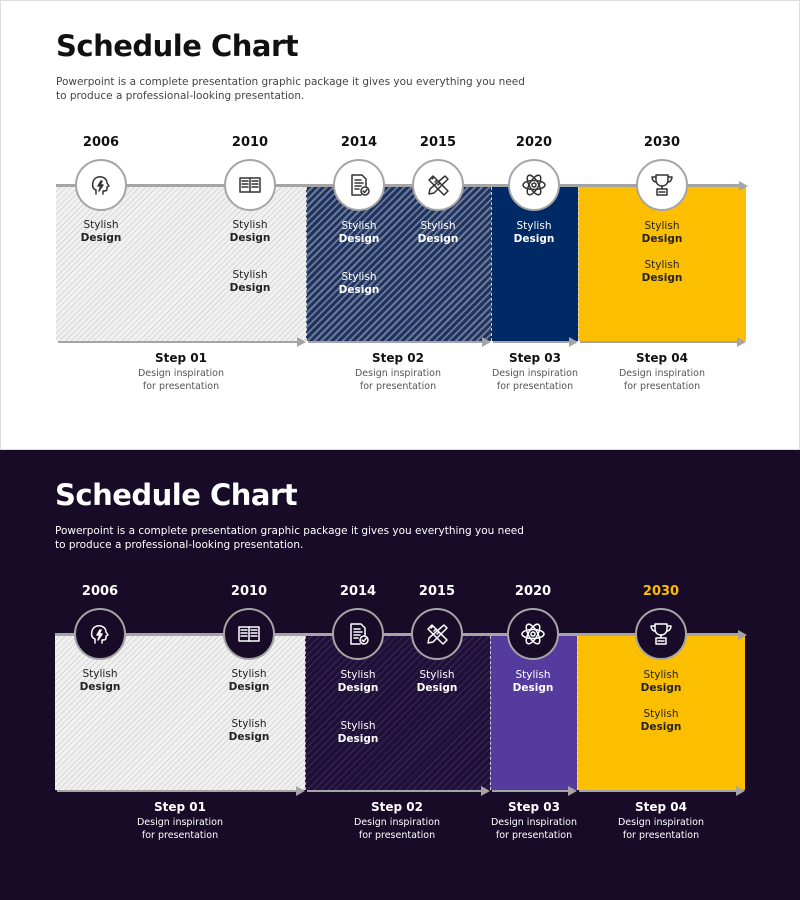 The image size is (800, 900). I want to click on milestone-year: 2020, so click(533, 591).